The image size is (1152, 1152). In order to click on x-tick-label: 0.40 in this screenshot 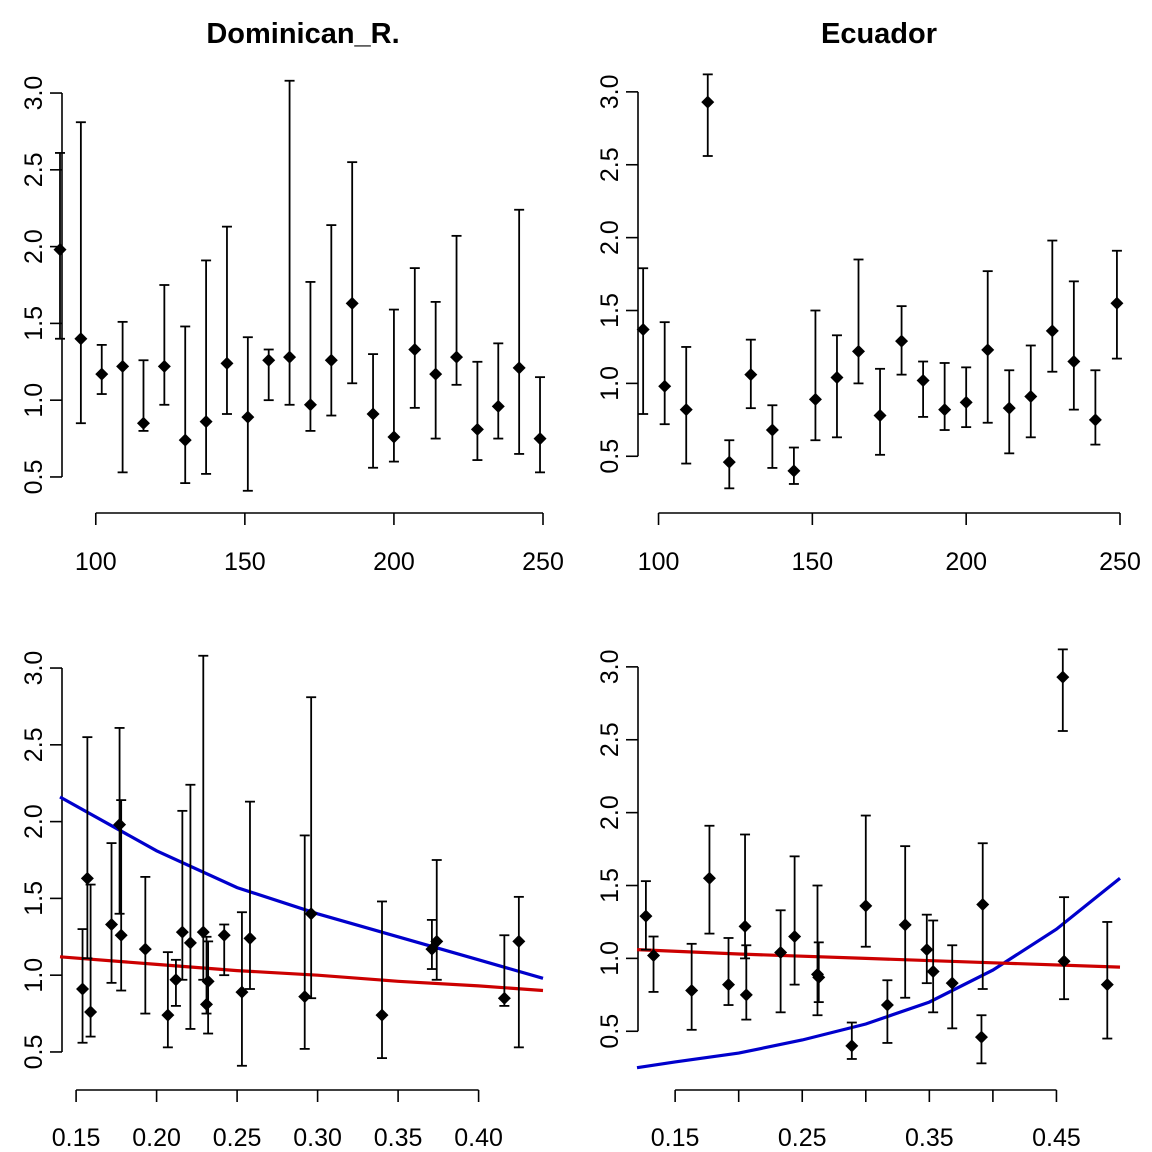, I will do `click(478, 1138)`.